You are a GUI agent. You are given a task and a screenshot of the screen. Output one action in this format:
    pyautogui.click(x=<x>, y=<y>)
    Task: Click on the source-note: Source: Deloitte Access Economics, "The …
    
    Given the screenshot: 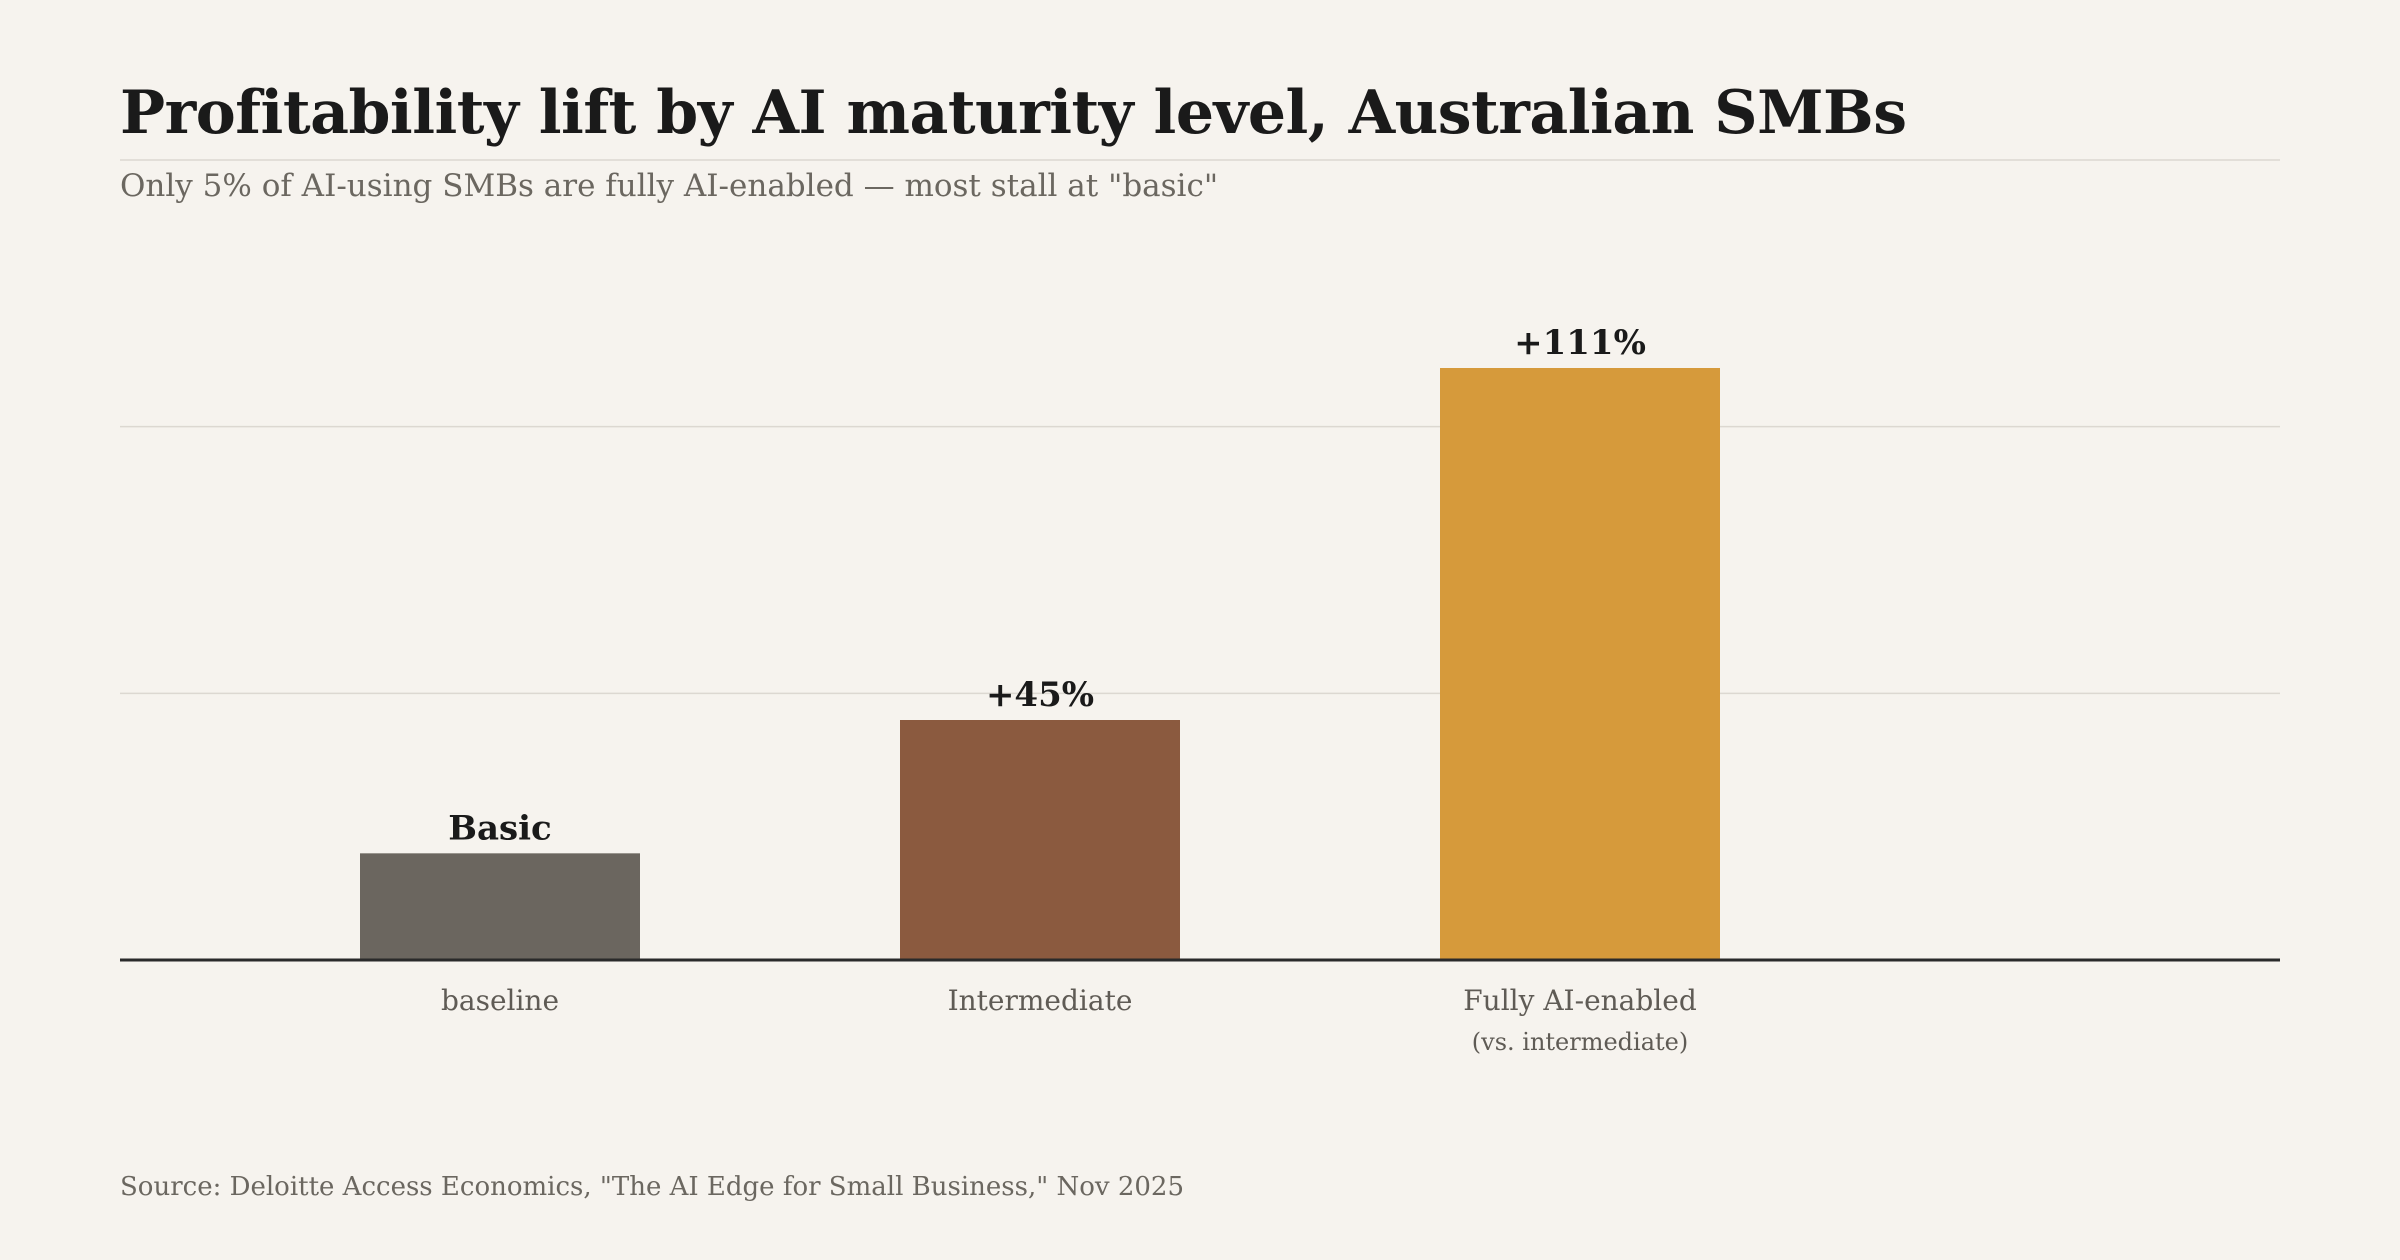 What is the action you would take?
    pyautogui.click(x=652, y=1187)
    